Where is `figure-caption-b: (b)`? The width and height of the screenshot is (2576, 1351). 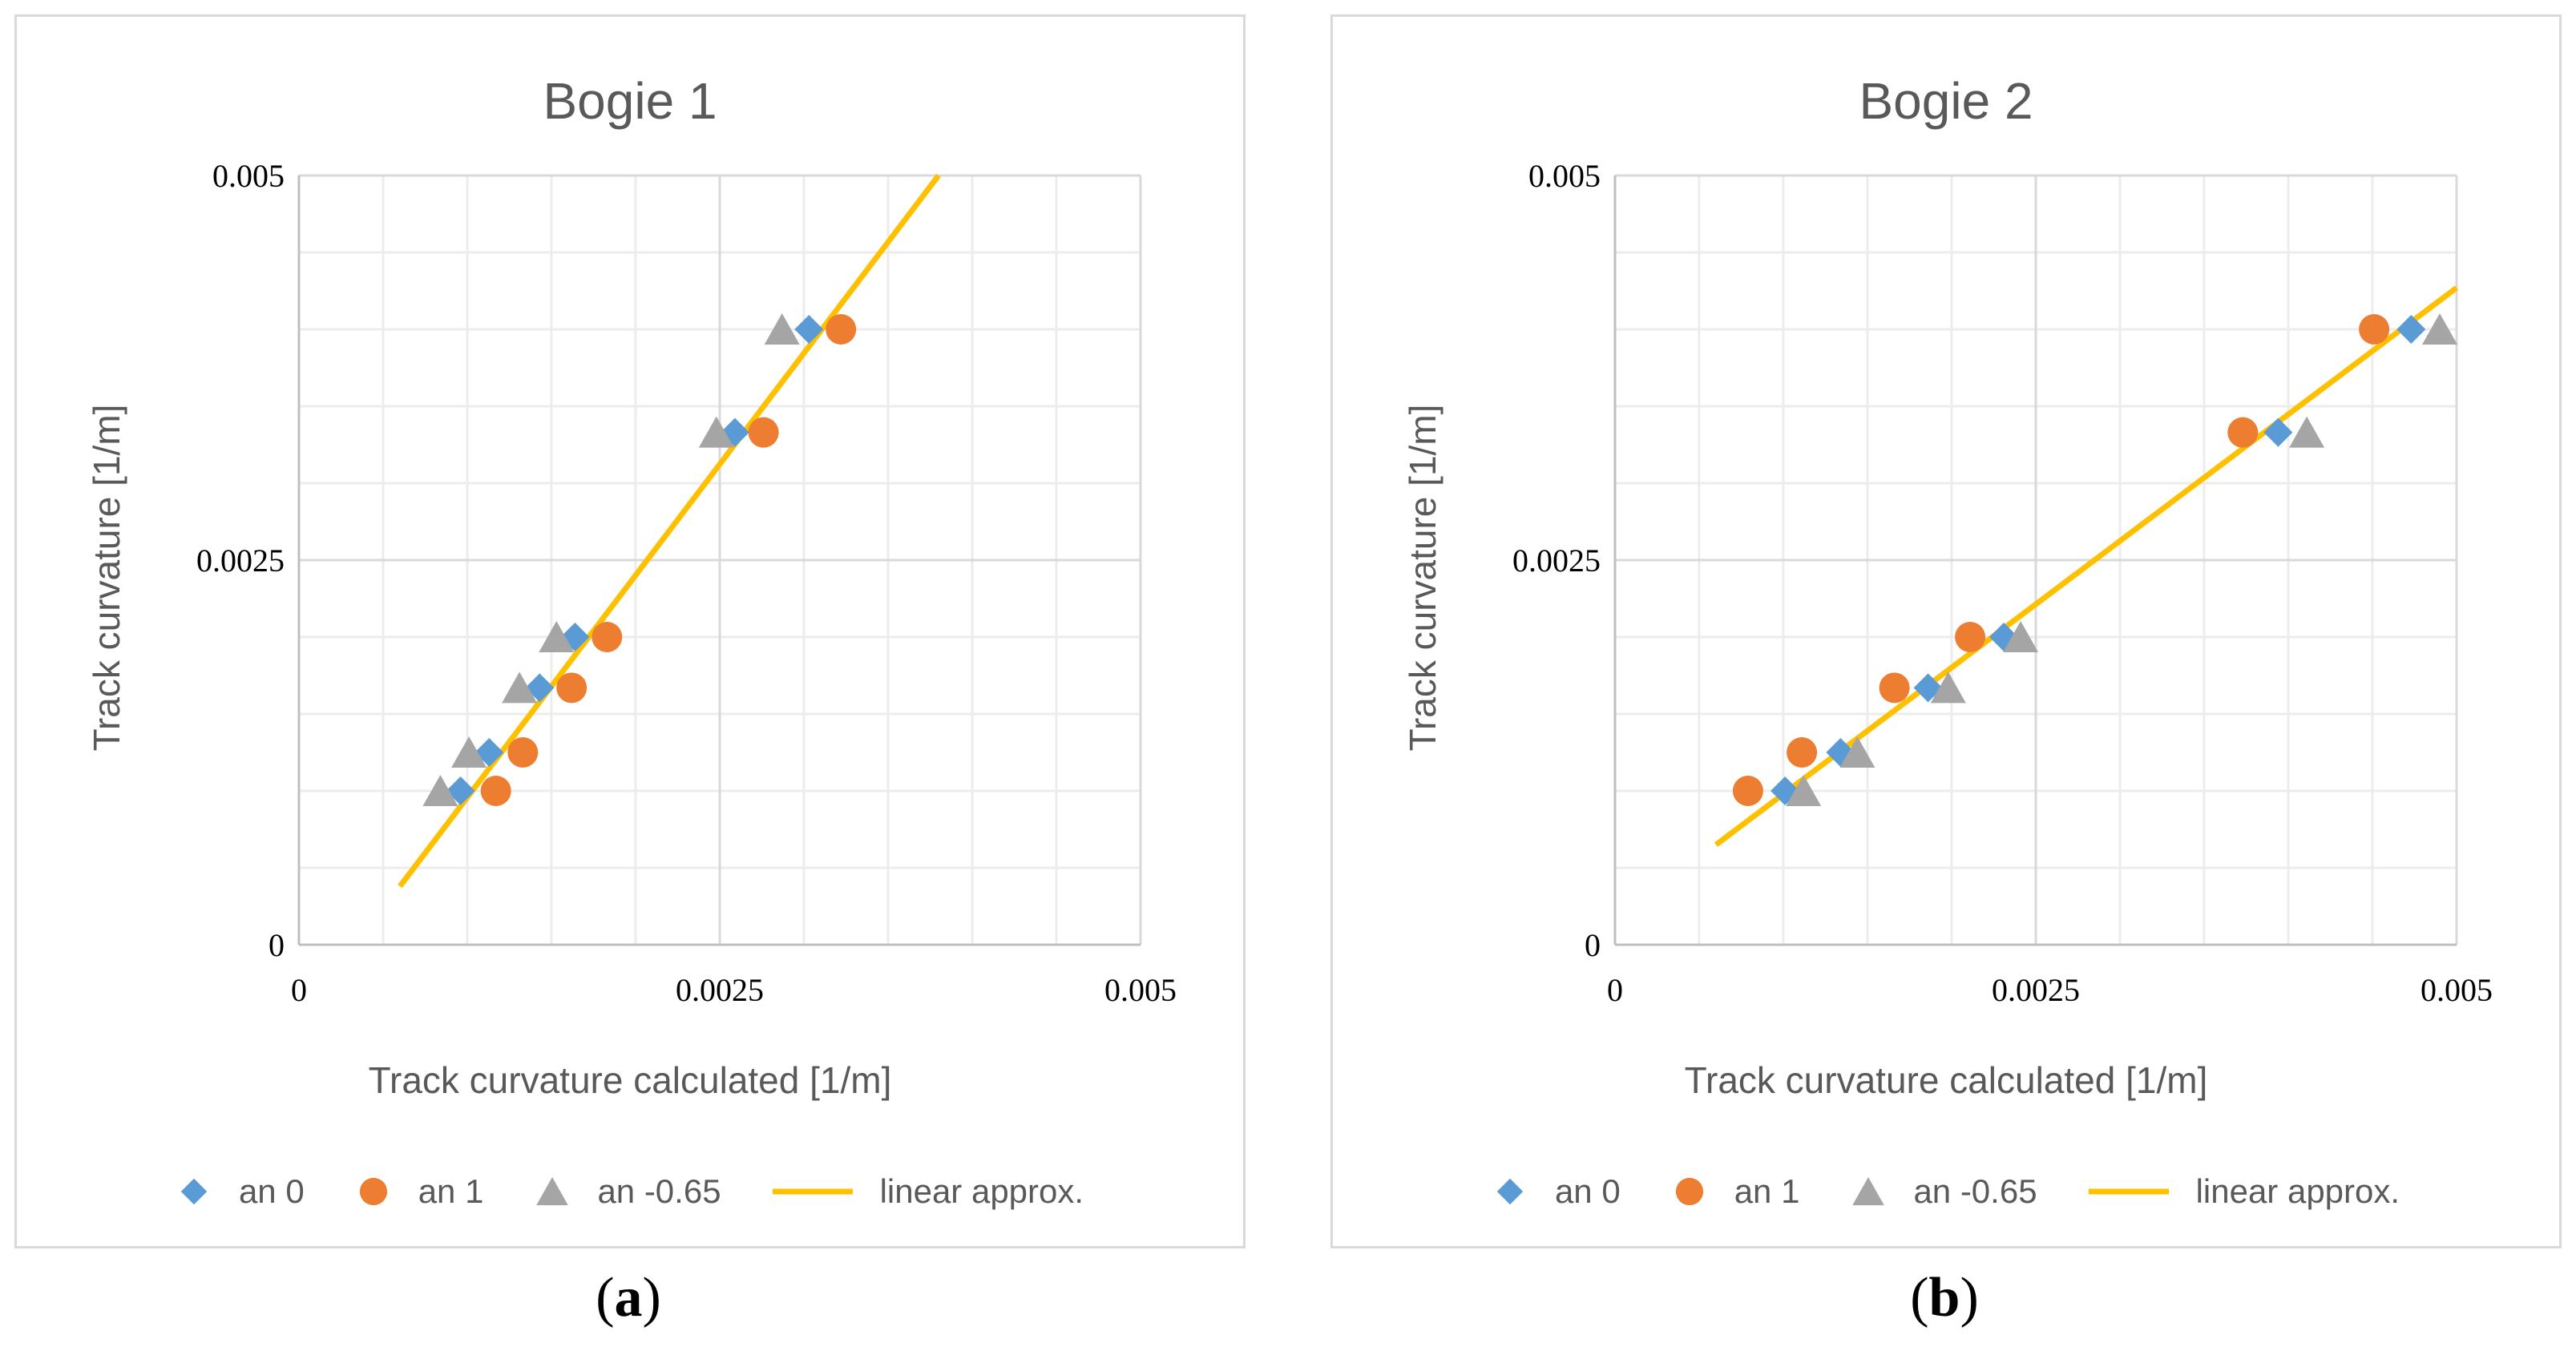 figure-caption-b: (b) is located at coordinates (1945, 1298).